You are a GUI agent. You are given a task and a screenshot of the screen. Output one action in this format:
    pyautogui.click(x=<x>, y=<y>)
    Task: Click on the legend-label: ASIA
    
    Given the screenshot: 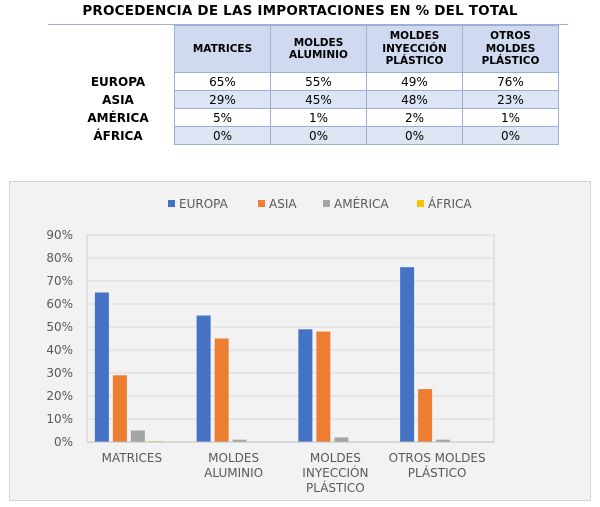 What is the action you would take?
    pyautogui.click(x=283, y=204)
    